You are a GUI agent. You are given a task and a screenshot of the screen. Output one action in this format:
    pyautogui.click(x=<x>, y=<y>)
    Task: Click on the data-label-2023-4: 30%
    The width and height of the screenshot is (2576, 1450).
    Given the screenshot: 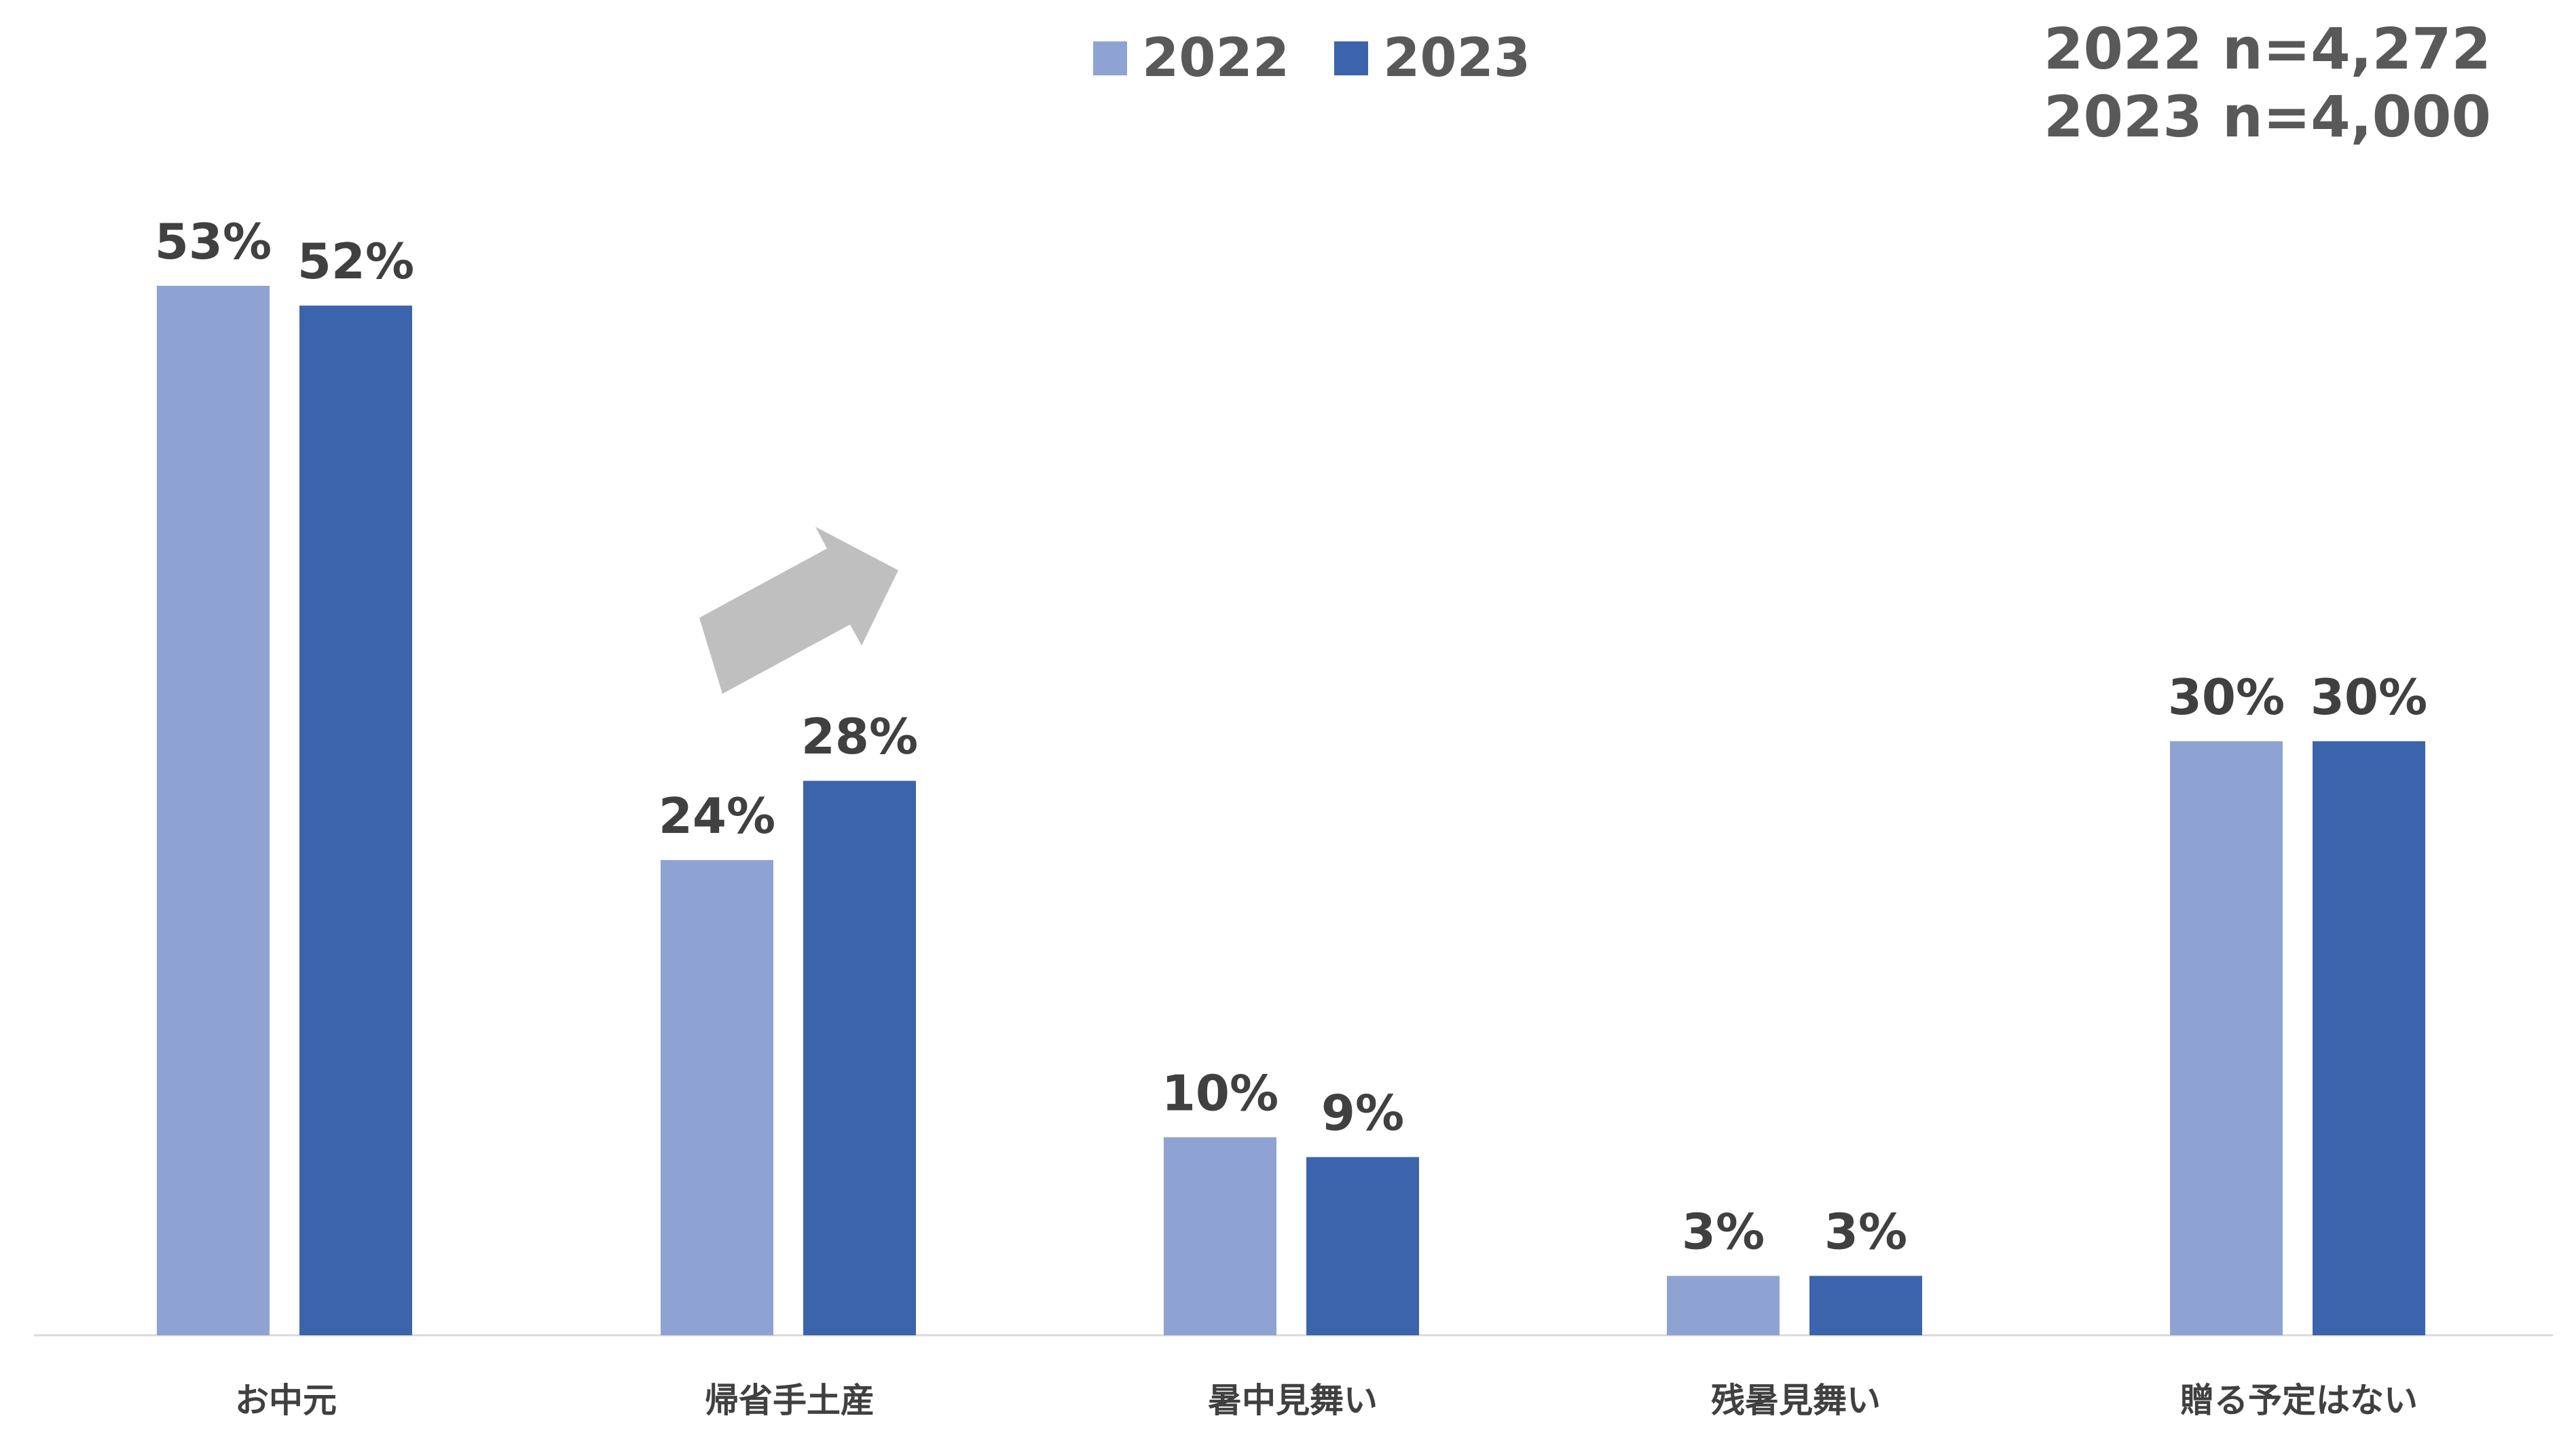 What is the action you would take?
    pyautogui.click(x=2369, y=697)
    